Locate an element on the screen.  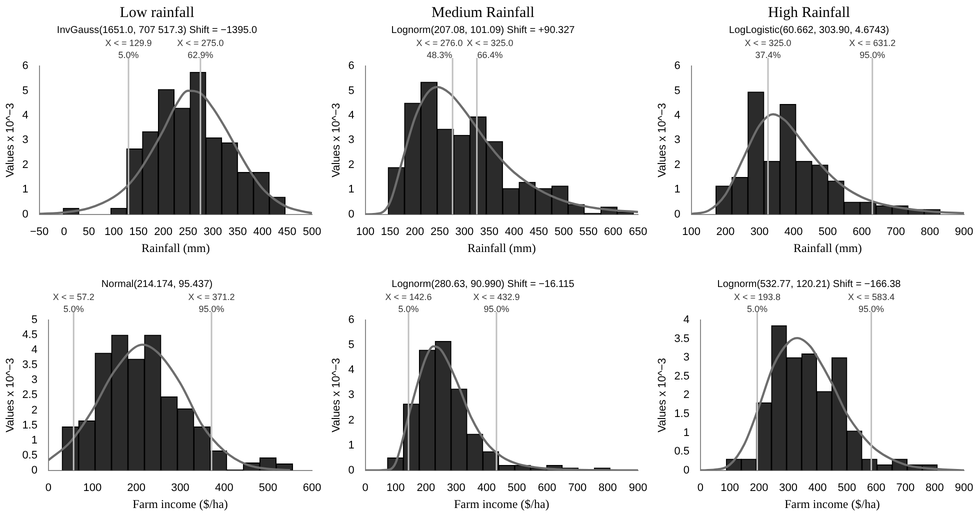
chart-subtitle: Lognorm(280.63, 90.990) Shift = −16.115 is located at coordinates (483, 284).